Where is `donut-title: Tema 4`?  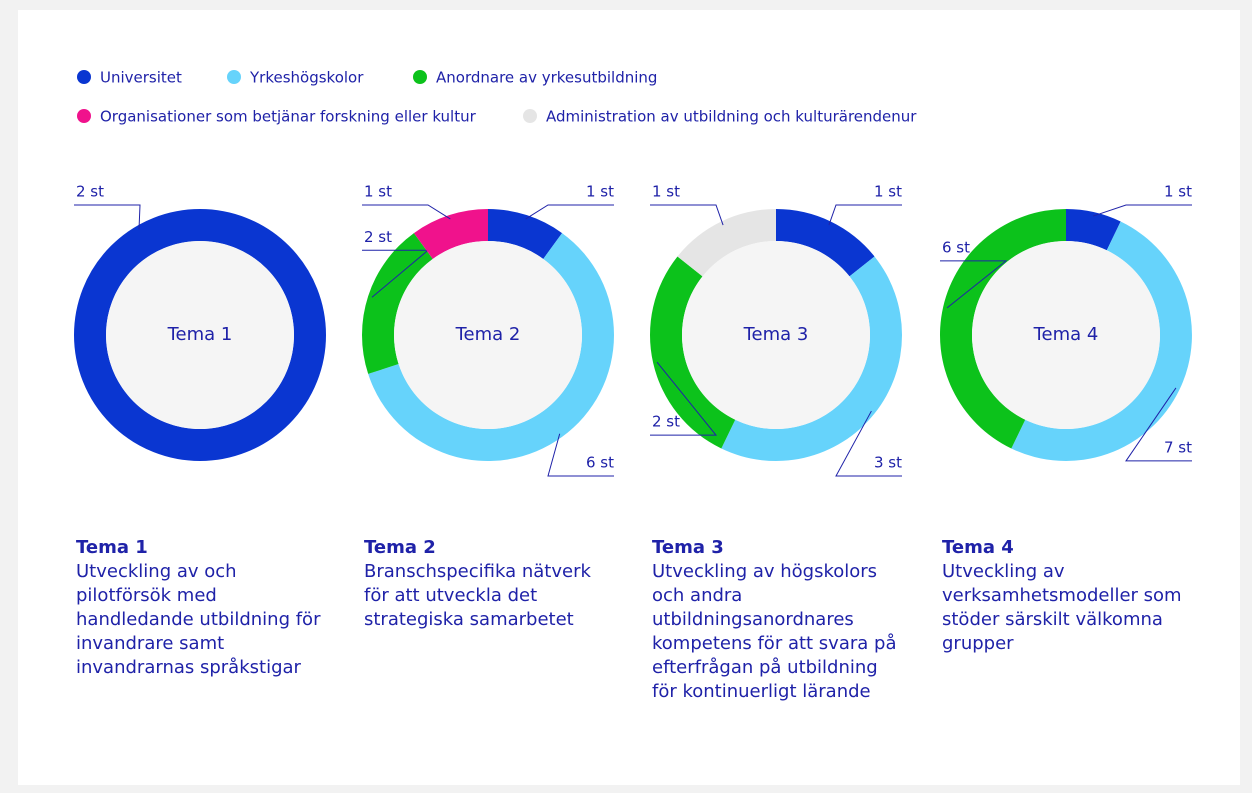 donut-title: Tema 4 is located at coordinates (1066, 334).